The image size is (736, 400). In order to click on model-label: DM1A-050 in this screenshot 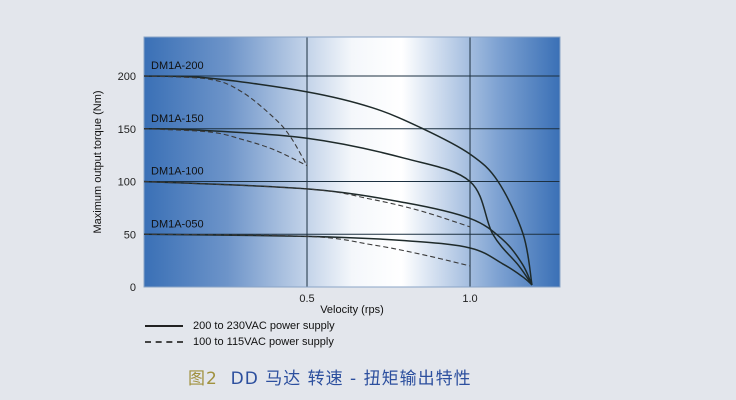, I will do `click(177, 224)`.